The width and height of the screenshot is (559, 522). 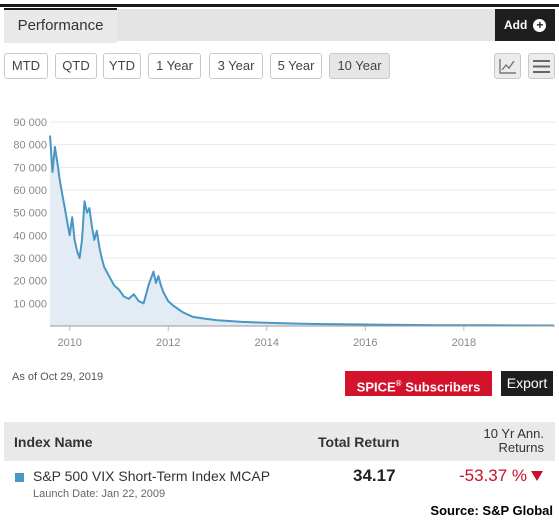 I want to click on y-tick-label: 10 000, so click(x=30, y=304).